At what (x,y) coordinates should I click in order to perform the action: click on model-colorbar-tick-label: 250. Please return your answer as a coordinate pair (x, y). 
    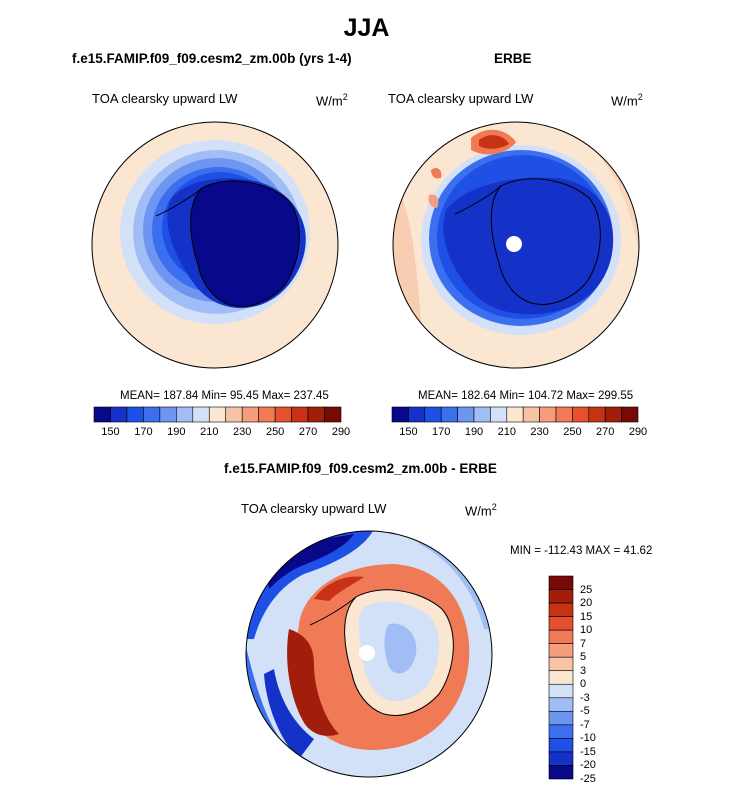
    Looking at the image, I should click on (275, 432).